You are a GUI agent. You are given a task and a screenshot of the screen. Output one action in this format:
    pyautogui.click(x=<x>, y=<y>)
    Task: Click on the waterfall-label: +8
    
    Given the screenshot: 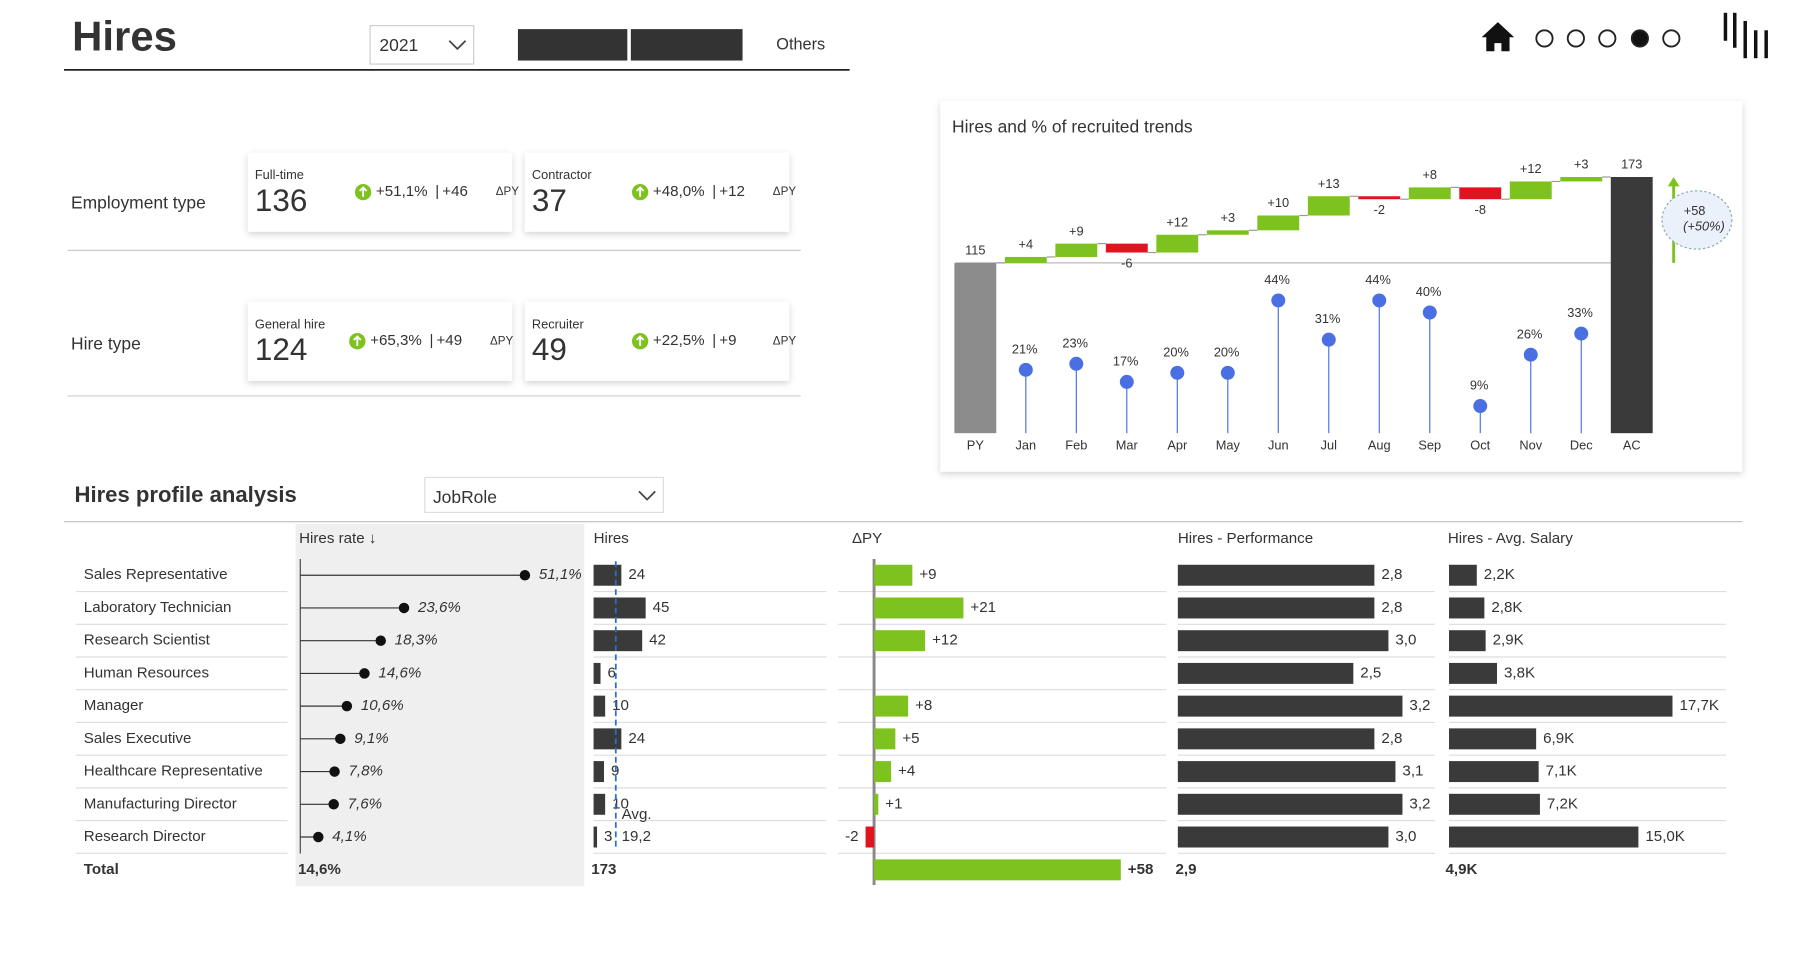 What is the action you would take?
    pyautogui.click(x=1429, y=174)
    